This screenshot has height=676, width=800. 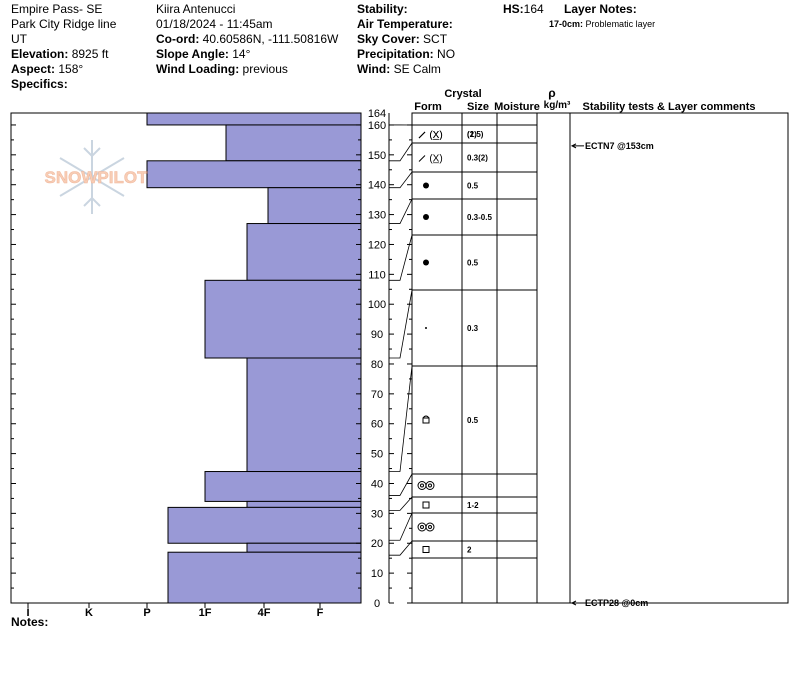 What do you see at coordinates (64, 24) in the screenshot?
I see `location-ridge: Park City Ridge line` at bounding box center [64, 24].